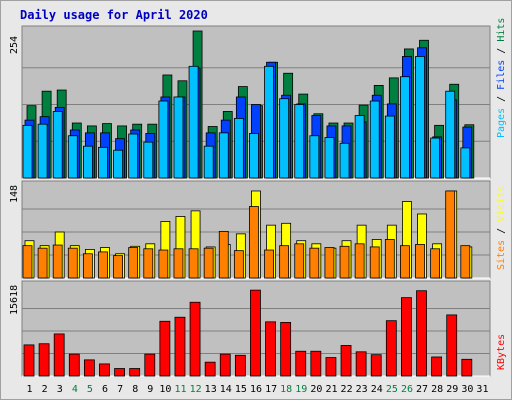  Describe the element at coordinates (362, 389) in the screenshot. I see `x-tick-label: 23` at that location.